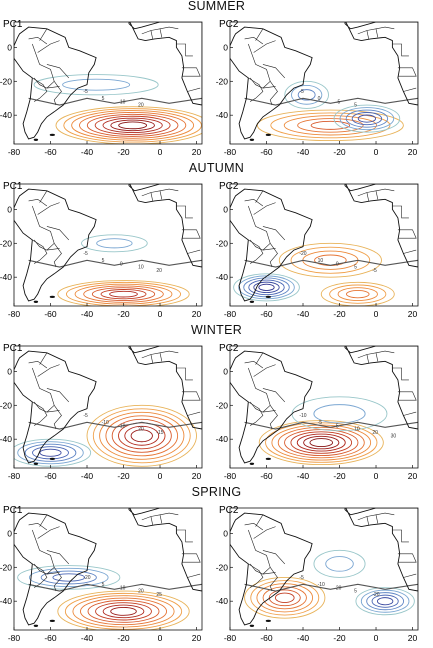  I want to click on map-panel: PC2 -10 -5 5 10 20 30 0 -20 -40 -80 -60 -40 -20 0 20, so click(320, 412).